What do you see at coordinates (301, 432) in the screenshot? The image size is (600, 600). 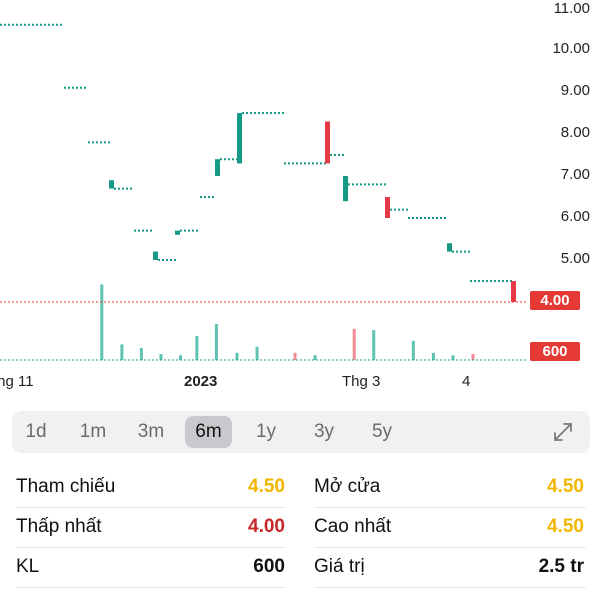 I see `range-selector: 1d 1m 3m 6m 1y 3y 5y` at bounding box center [301, 432].